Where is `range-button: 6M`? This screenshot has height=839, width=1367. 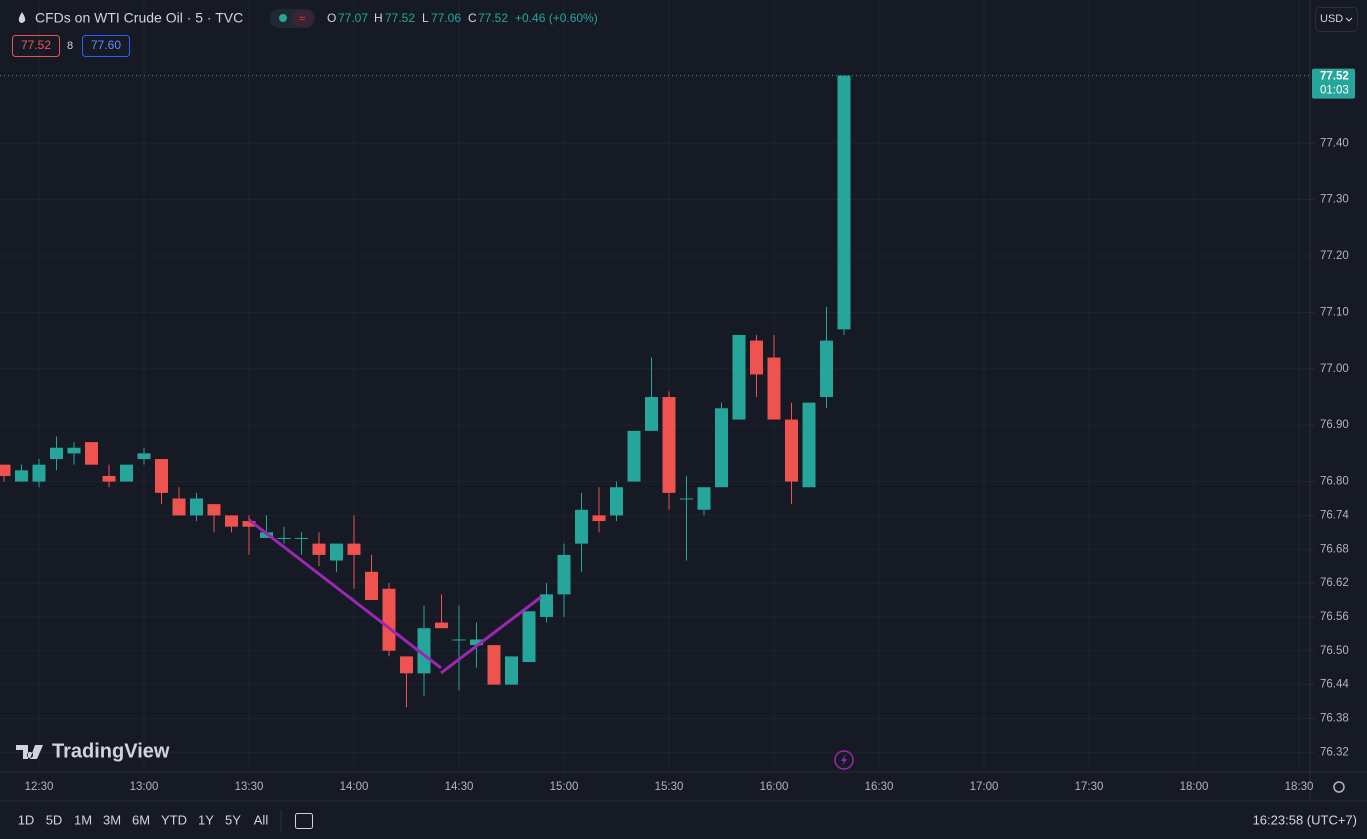 range-button: 6M is located at coordinates (141, 819).